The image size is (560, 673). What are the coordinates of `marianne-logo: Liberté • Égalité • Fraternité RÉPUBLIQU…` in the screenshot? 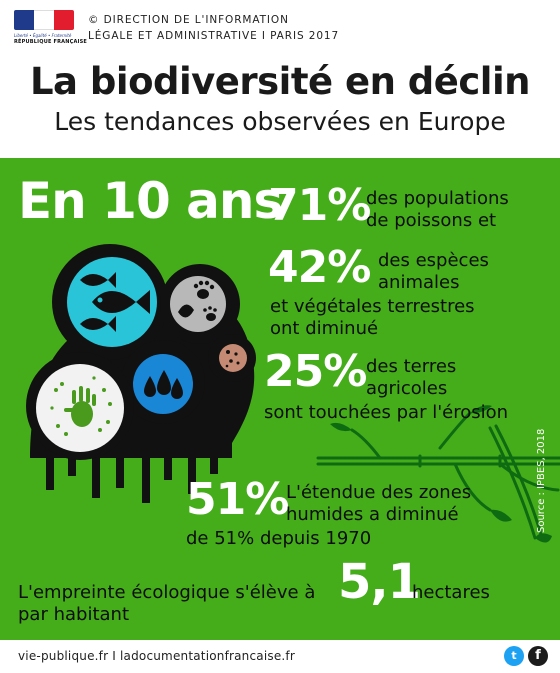 It's located at (51, 27).